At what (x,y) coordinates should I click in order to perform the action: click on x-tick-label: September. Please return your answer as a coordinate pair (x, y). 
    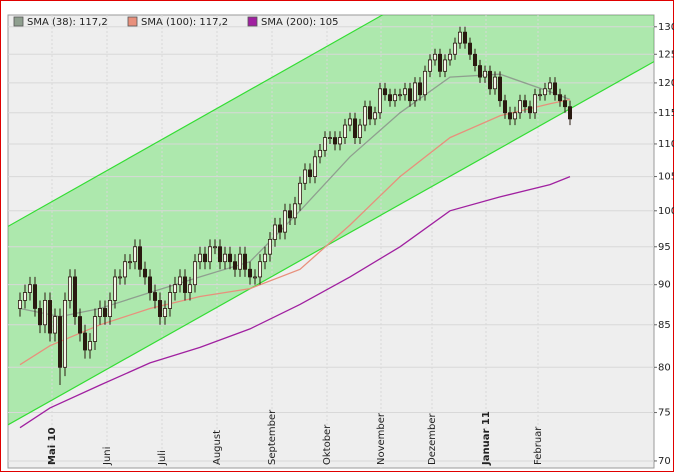
    Looking at the image, I should click on (272, 437).